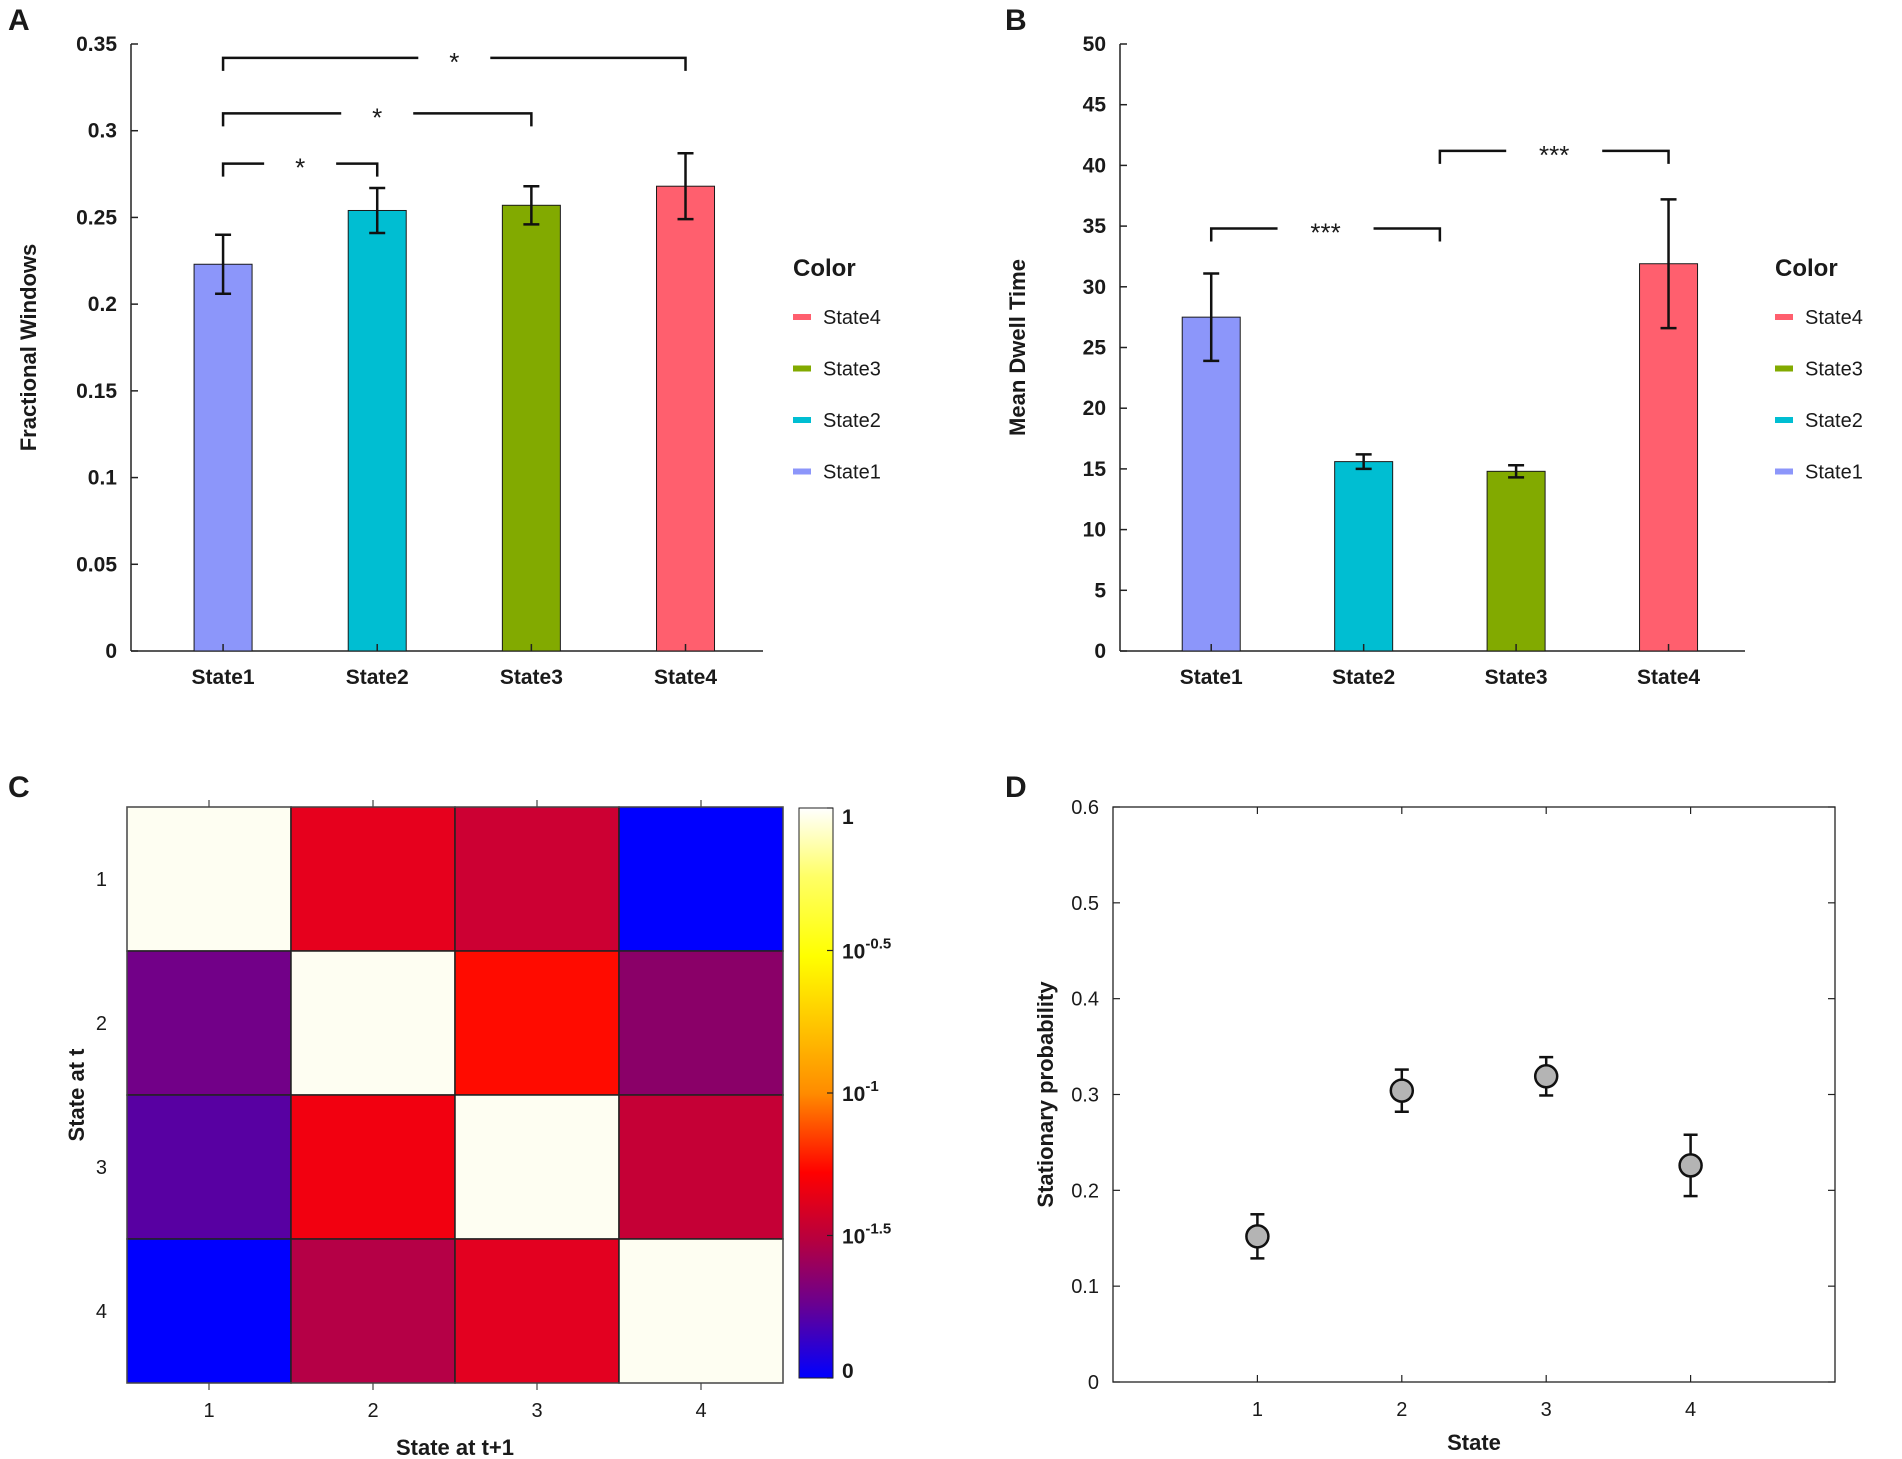 The height and width of the screenshot is (1459, 1902). What do you see at coordinates (1516, 561) in the screenshot?
I see `panel-b-bar-state3` at bounding box center [1516, 561].